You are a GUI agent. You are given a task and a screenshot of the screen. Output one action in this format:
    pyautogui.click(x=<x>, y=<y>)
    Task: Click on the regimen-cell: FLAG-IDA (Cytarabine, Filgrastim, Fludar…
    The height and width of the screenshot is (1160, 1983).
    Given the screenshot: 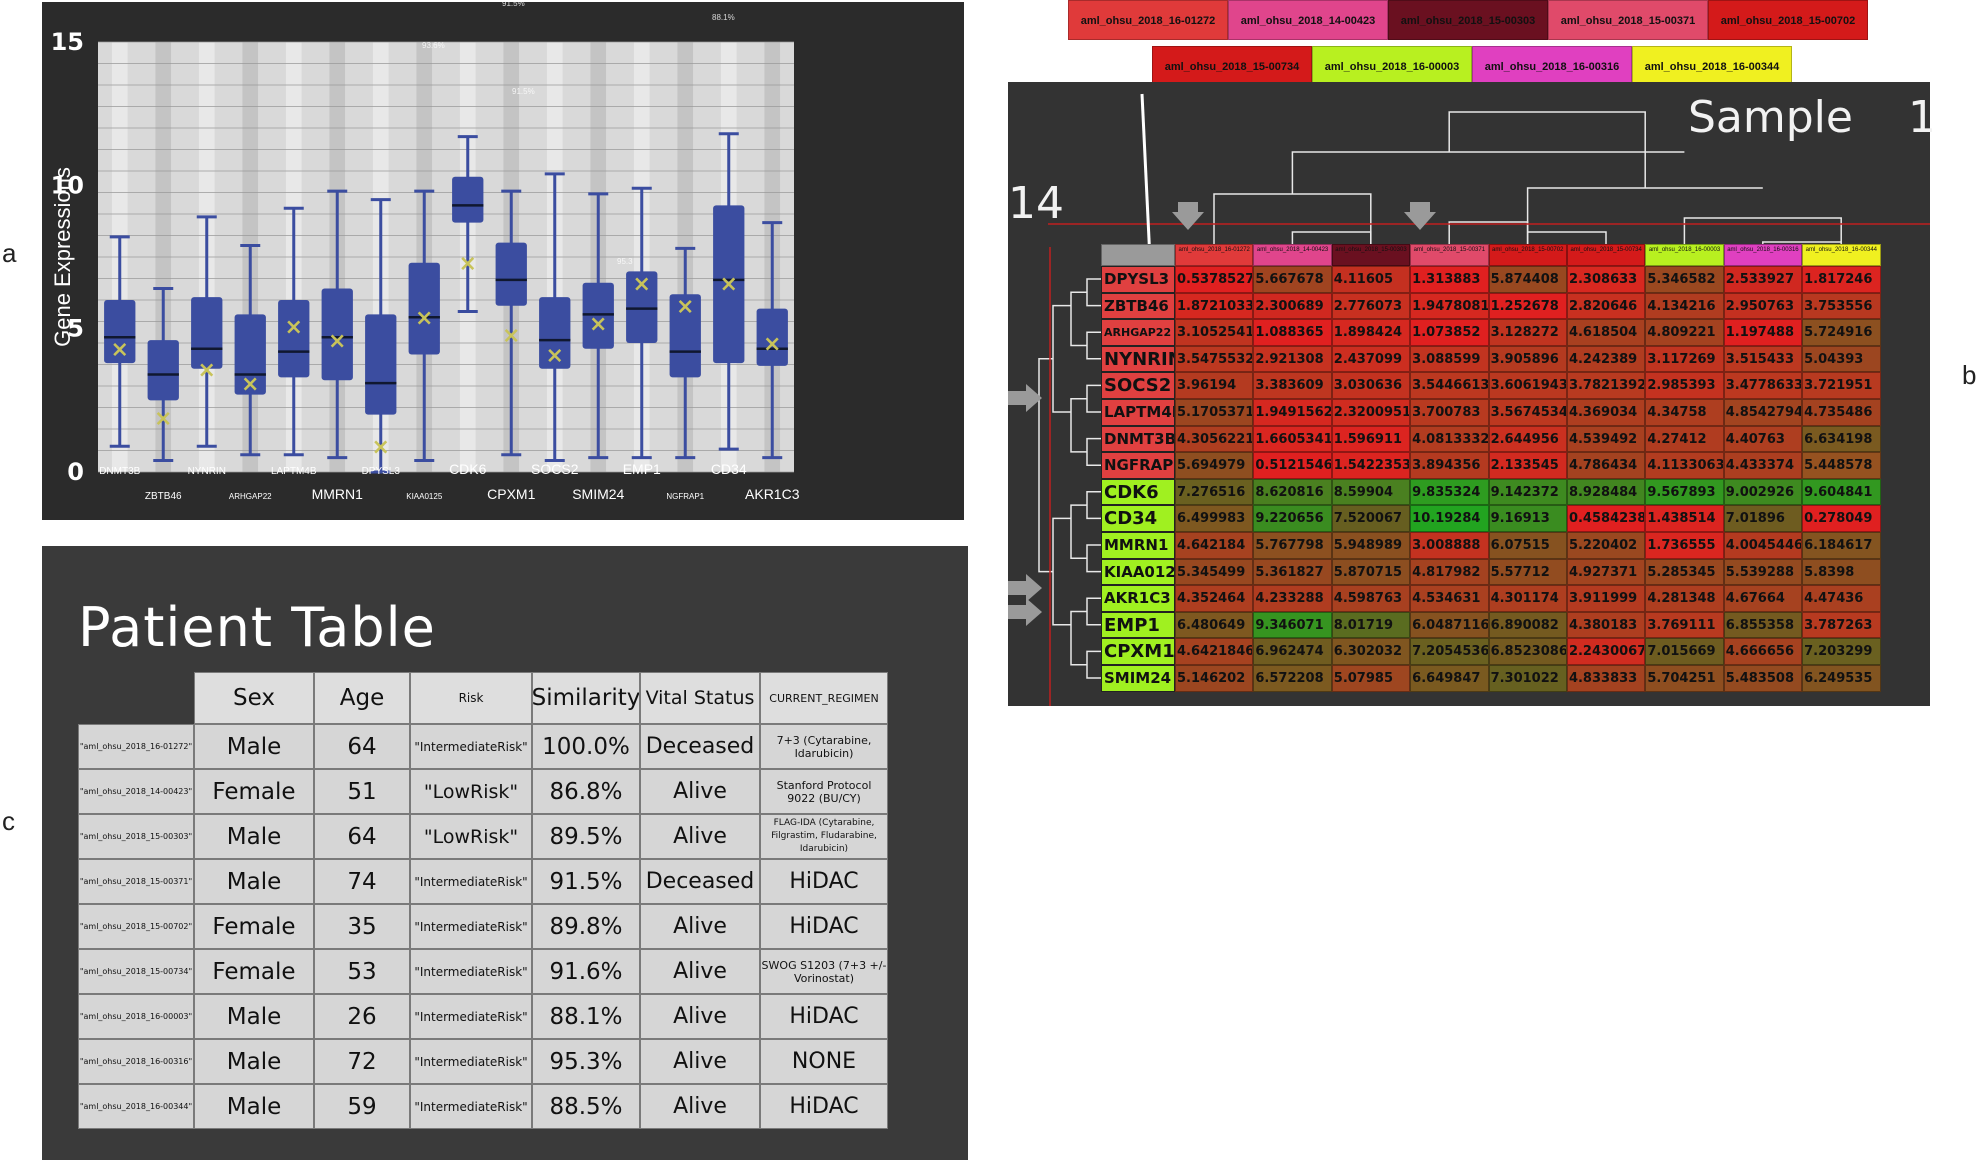 What is the action you would take?
    pyautogui.click(x=824, y=836)
    